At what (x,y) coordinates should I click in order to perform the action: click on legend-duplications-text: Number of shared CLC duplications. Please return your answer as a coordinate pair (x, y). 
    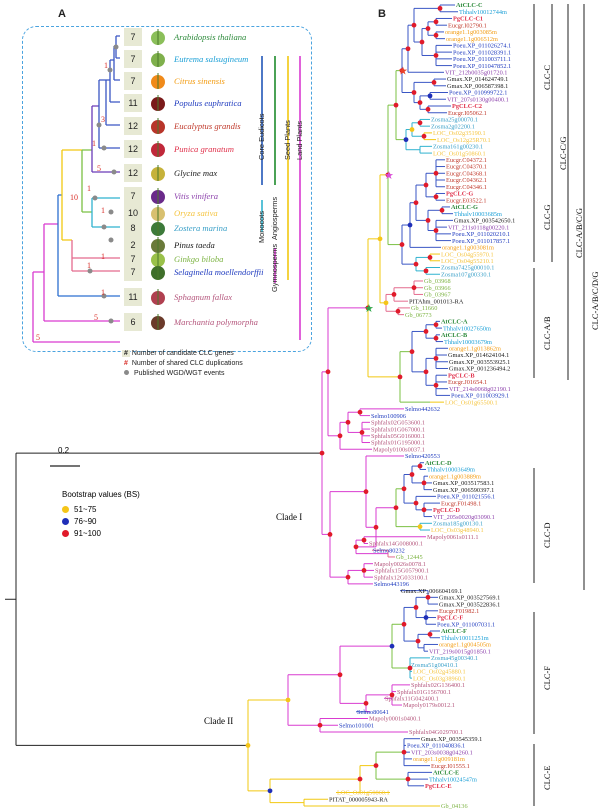
    Looking at the image, I should click on (187, 363).